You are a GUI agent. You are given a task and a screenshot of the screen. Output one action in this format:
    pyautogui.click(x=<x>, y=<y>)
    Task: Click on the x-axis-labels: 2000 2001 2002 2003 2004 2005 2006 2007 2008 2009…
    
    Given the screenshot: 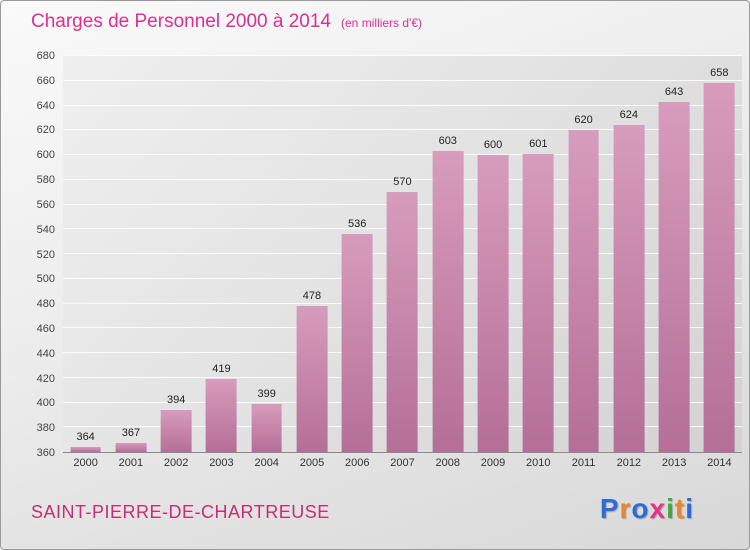 What is the action you would take?
    pyautogui.click(x=402, y=465)
    